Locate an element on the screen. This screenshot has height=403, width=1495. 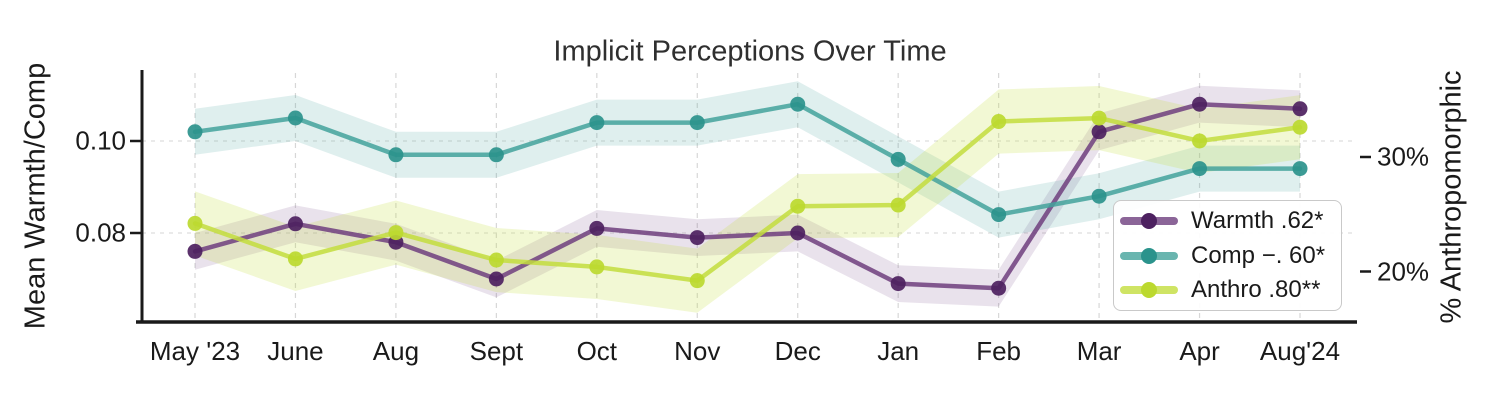
legend-item-anthro: Anthro .80** is located at coordinates (1230, 290).